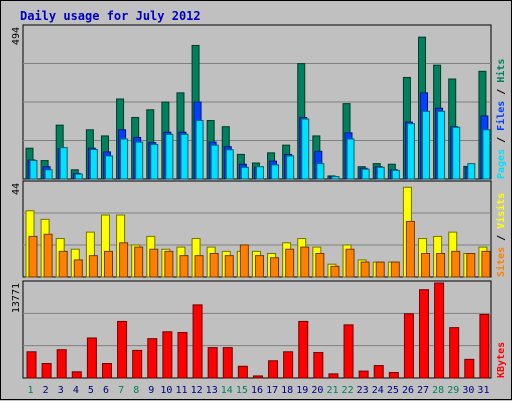 The image size is (512, 401). What do you see at coordinates (363, 390) in the screenshot?
I see `day-label-23: 23` at bounding box center [363, 390].